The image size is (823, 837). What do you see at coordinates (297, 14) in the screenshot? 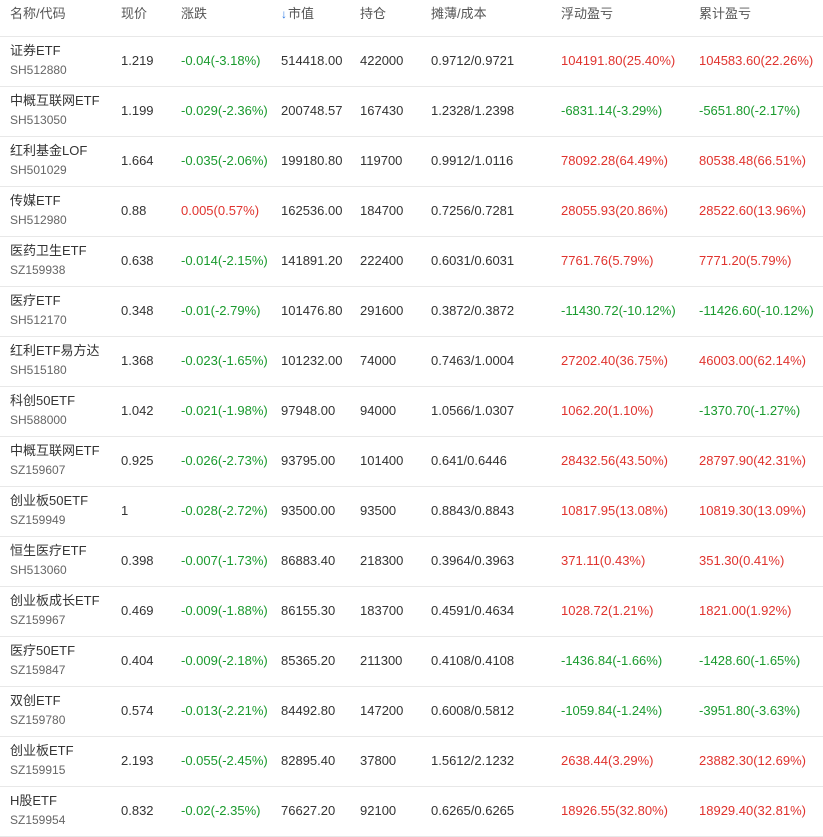
I see `header-market-value: ↓市值` at bounding box center [297, 14].